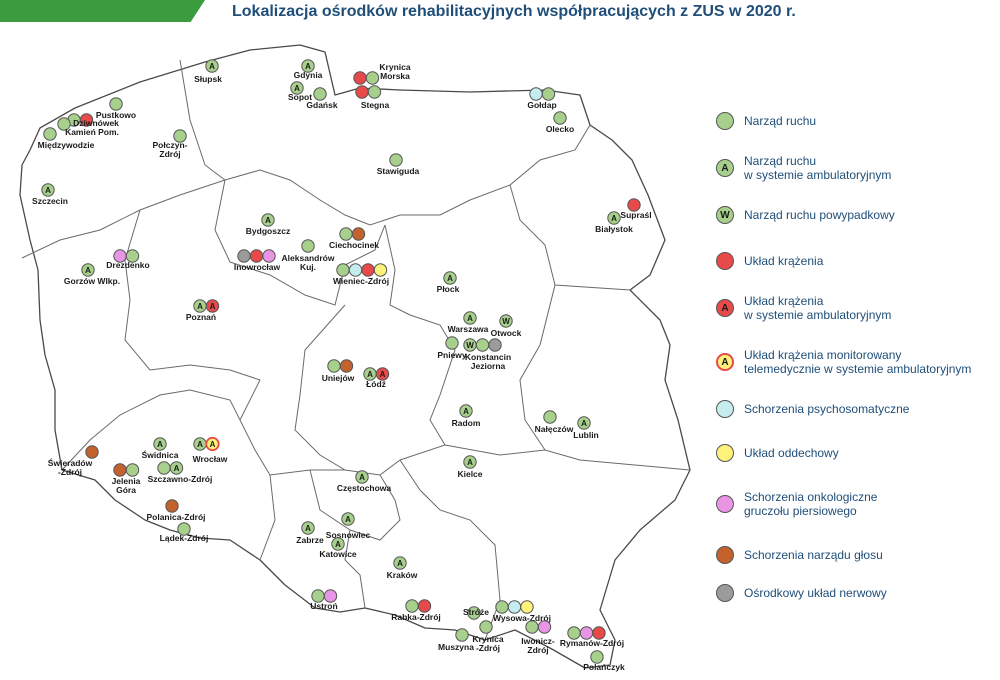 The image size is (1000, 680). Describe the element at coordinates (522, 618) in the screenshot. I see `city-label: Wysowa-Zdrój` at that location.